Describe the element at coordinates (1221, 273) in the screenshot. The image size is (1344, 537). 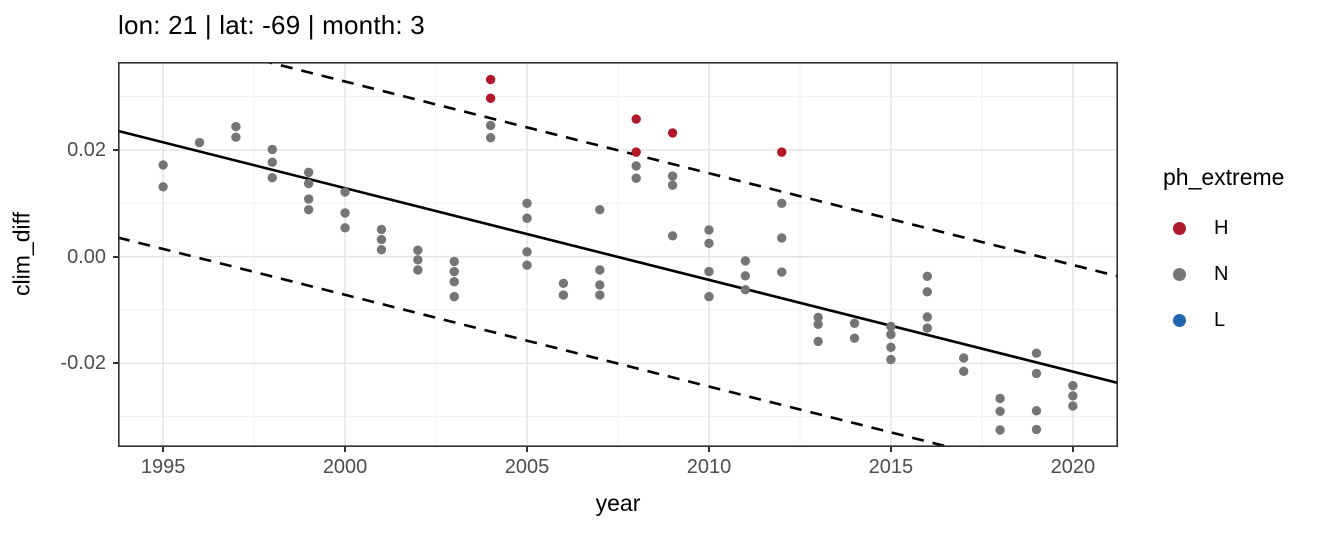
I see `legend-label-n: N` at that location.